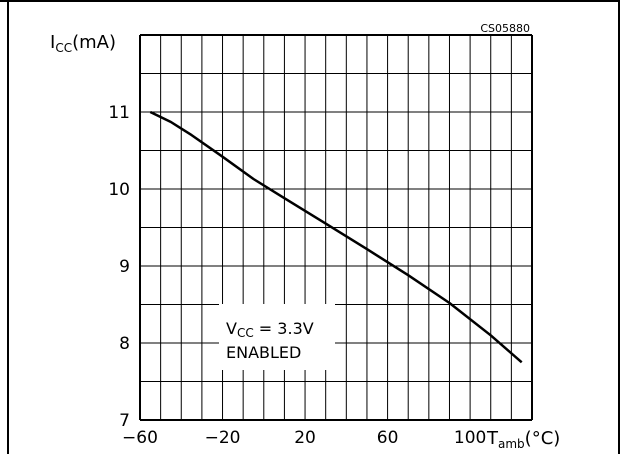 The height and width of the screenshot is (454, 620). What do you see at coordinates (119, 113) in the screenshot?
I see `y-tick-label: 11` at bounding box center [119, 113].